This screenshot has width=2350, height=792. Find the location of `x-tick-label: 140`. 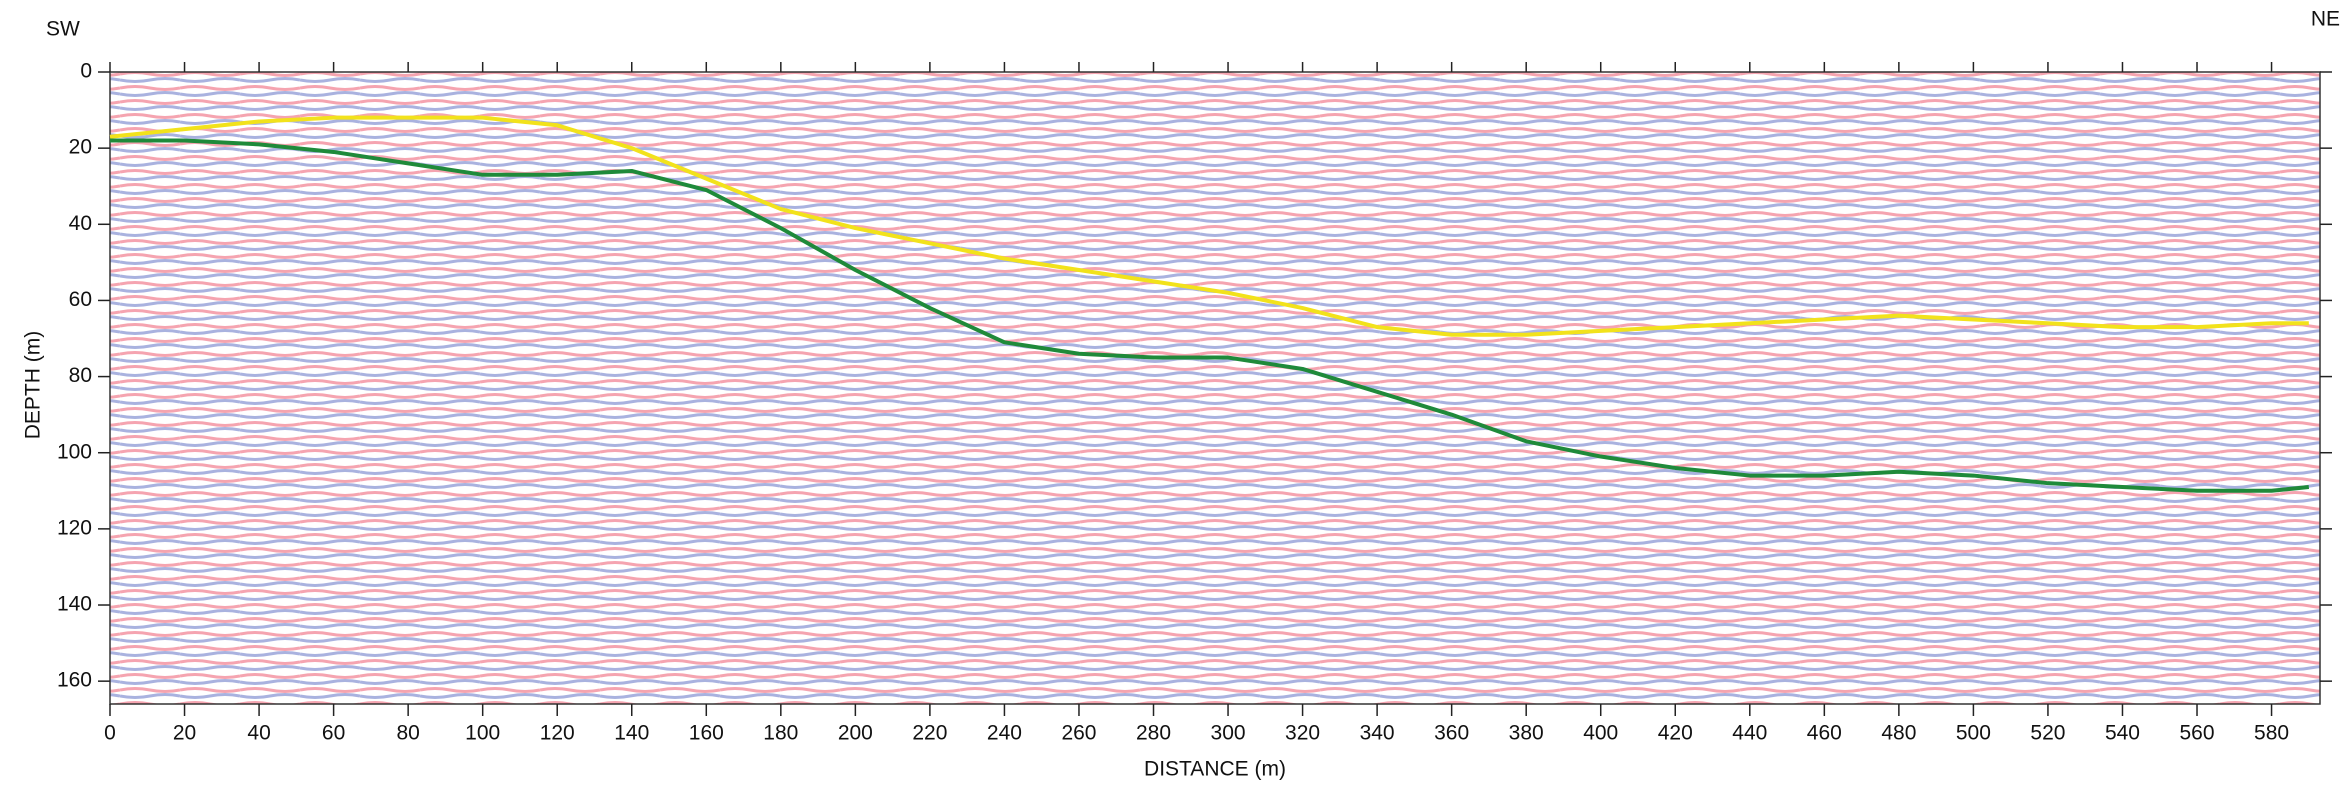

x-tick-label: 140 is located at coordinates (631, 733).